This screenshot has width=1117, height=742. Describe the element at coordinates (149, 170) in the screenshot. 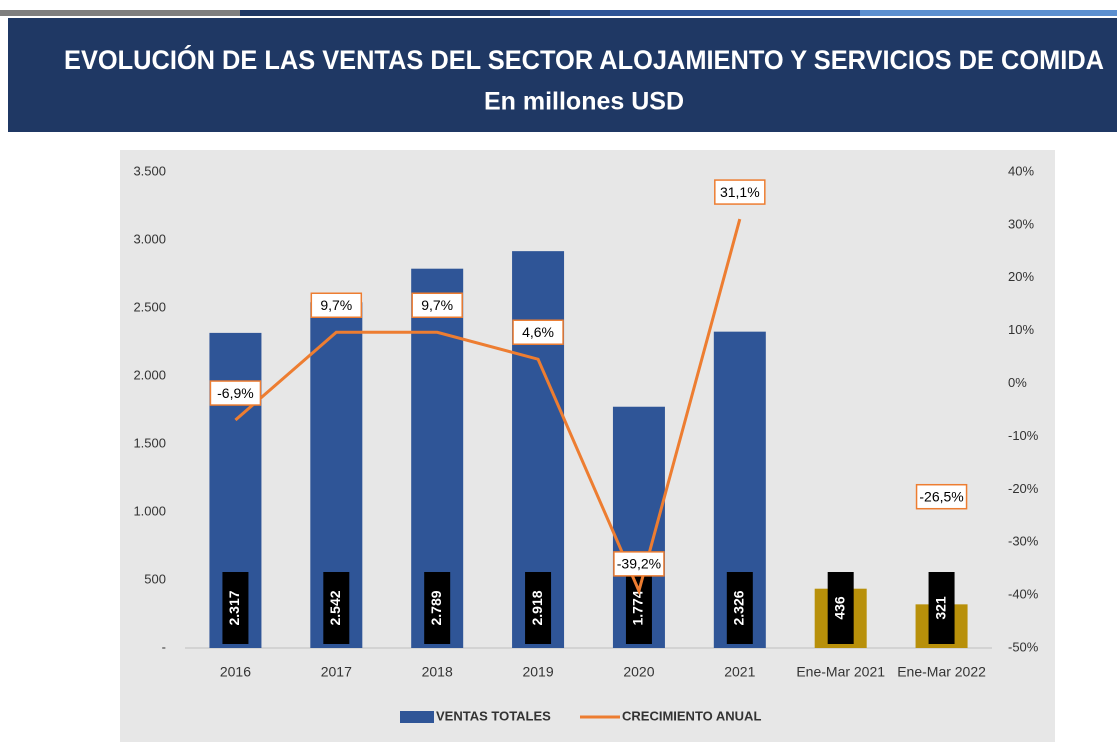

I see `y-tick-label: 3.500` at that location.